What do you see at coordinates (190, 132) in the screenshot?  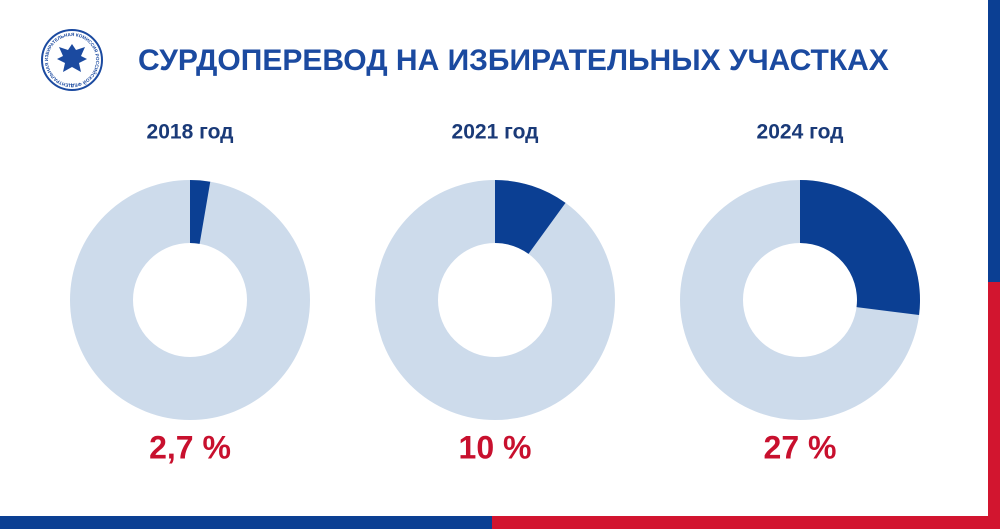 I see `year-label: 2018 год` at bounding box center [190, 132].